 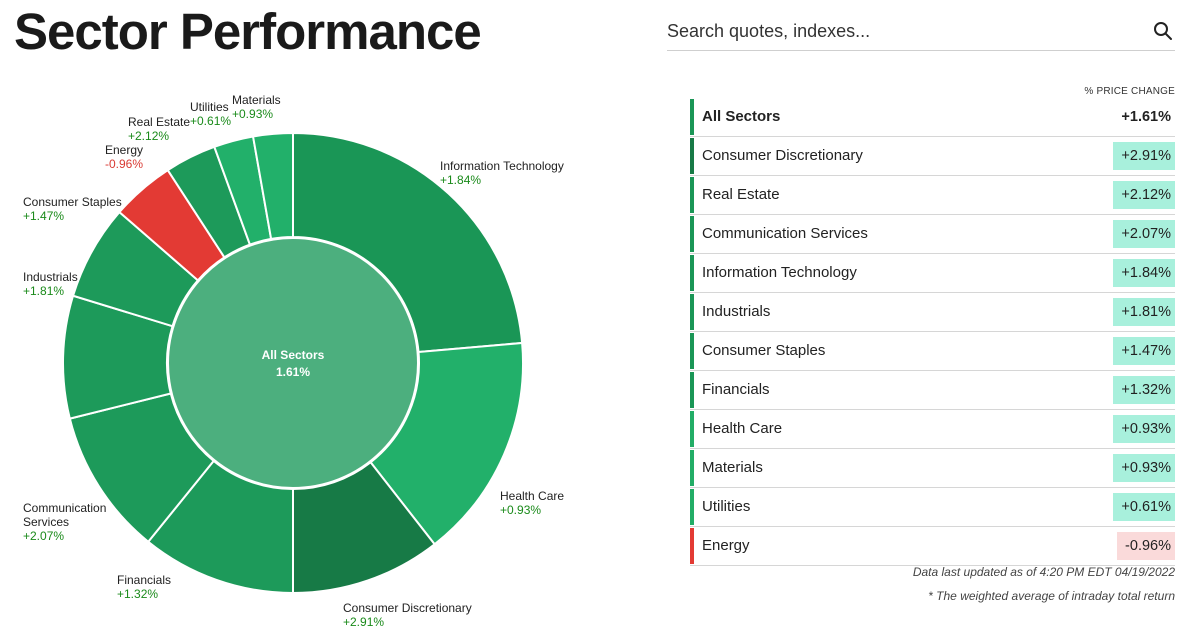 I want to click on price-change-header: % PRICE CHANGE, so click(x=1129, y=91).